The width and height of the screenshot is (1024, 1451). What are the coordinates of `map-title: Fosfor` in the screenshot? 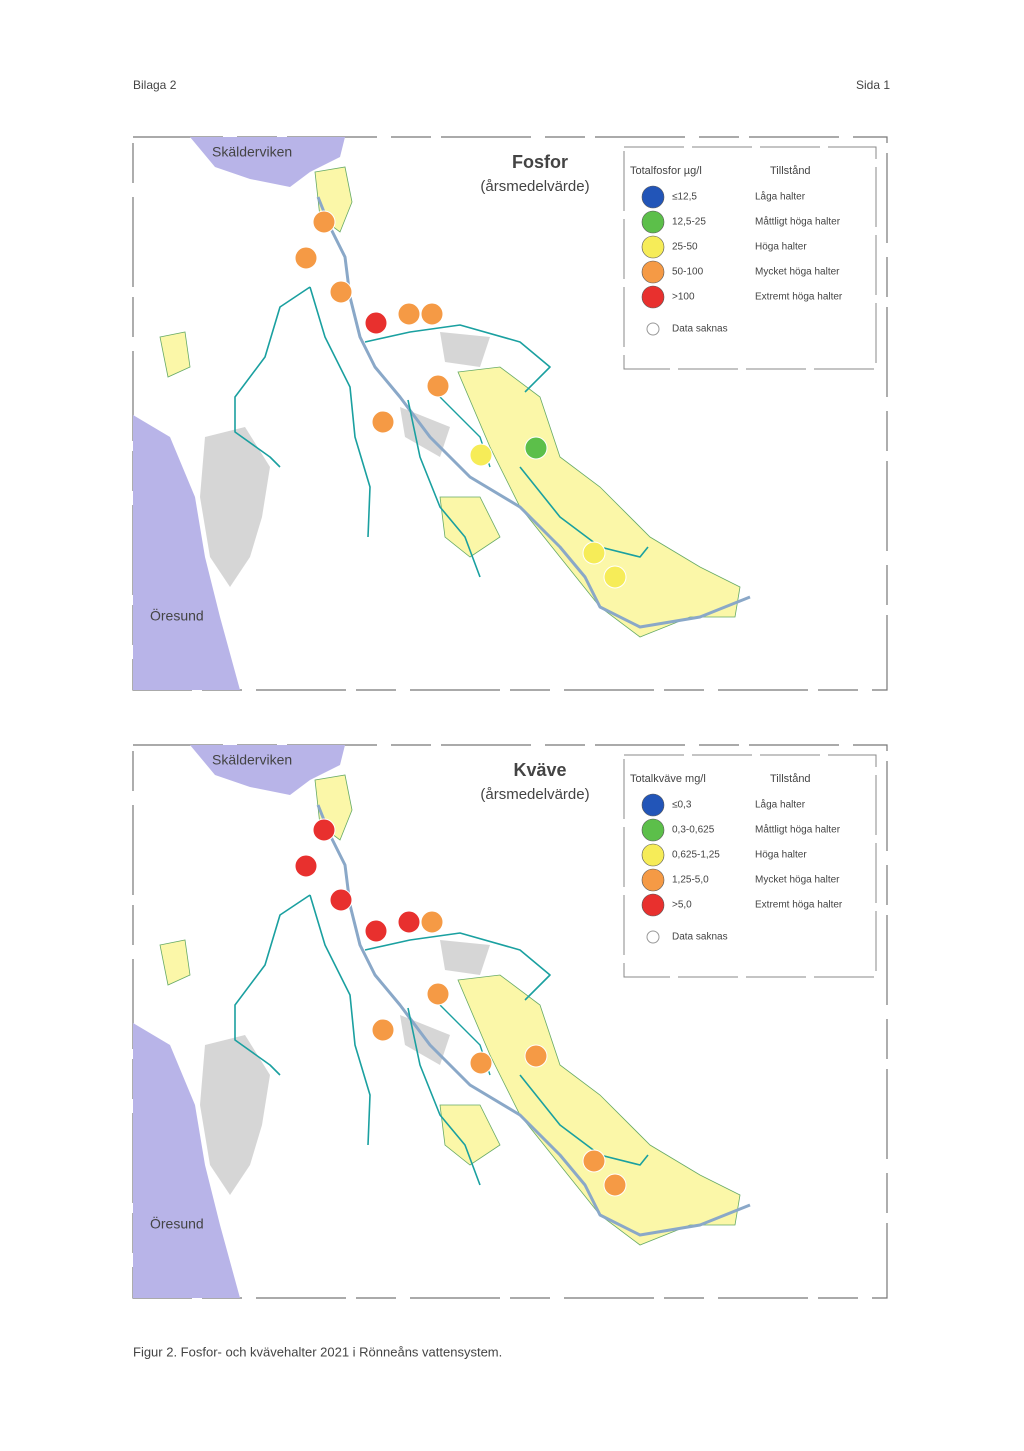 It's located at (540, 162).